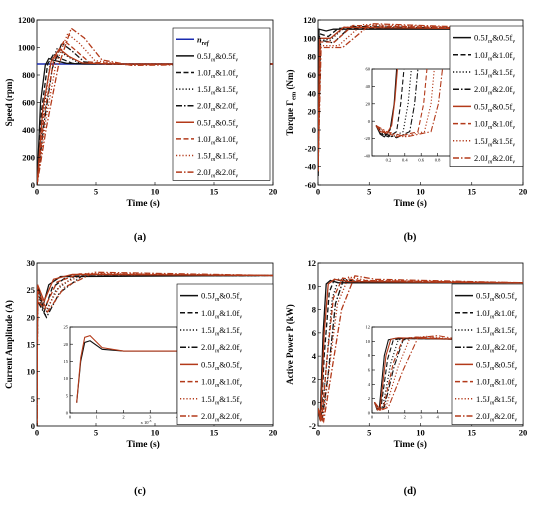 The image size is (550, 505). Describe the element at coordinates (123, 417) in the screenshot. I see `panel-c-inset-x-tick-label: 2` at that location.